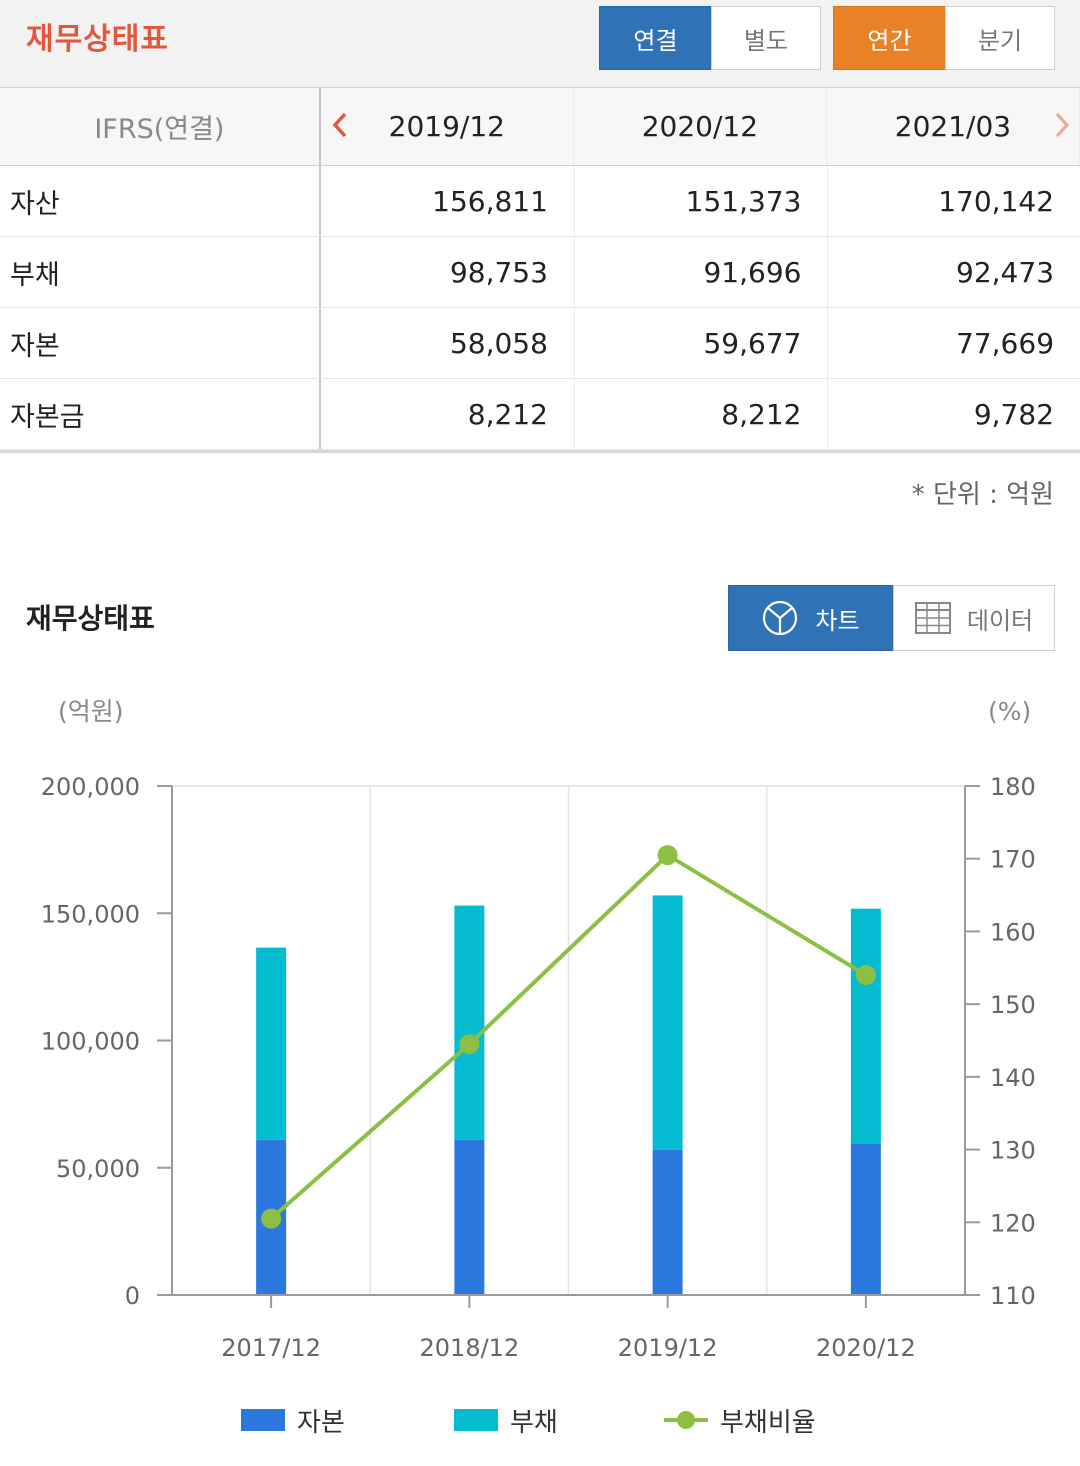 This screenshot has width=1080, height=1466. I want to click on table-cell: 9,782, so click(1014, 414).